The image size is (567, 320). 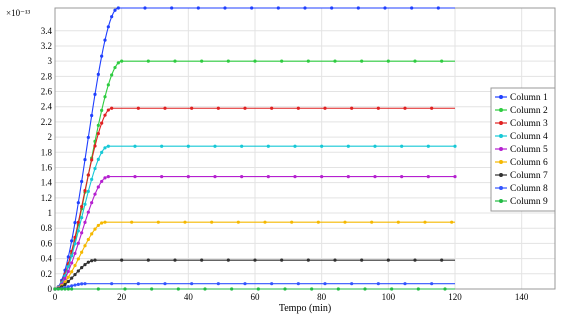 What do you see at coordinates (529, 202) in the screenshot?
I see `legend-label: Column 9` at bounding box center [529, 202].